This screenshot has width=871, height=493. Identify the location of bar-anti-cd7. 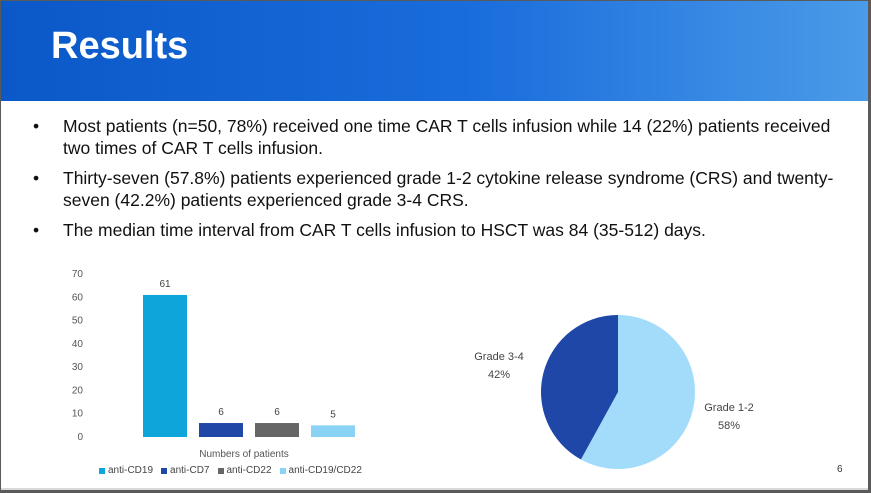
(221, 430).